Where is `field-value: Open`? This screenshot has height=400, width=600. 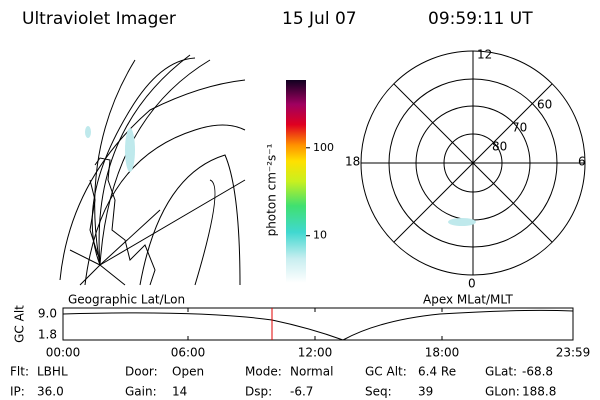 field-value: Open is located at coordinates (188, 372).